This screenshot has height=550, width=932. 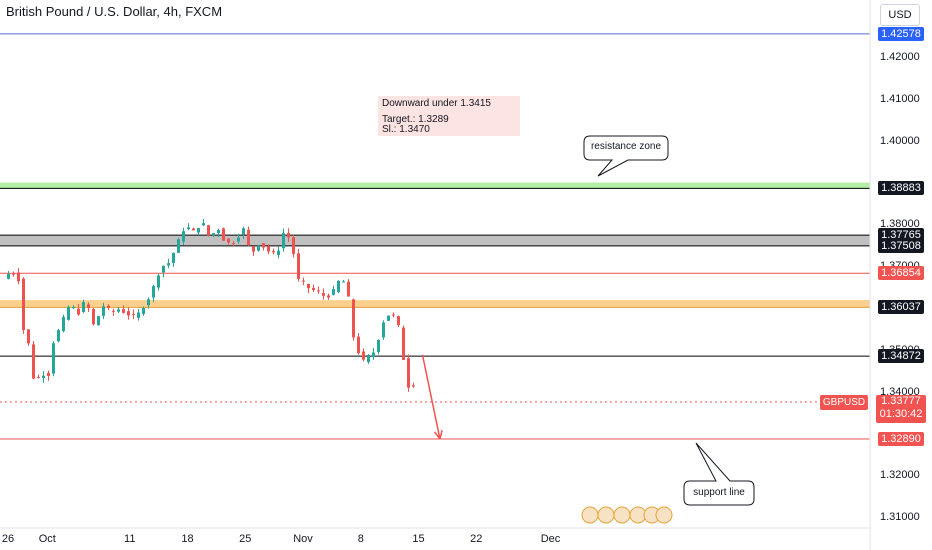 I want to click on symbol-tag: GBPUSD, so click(x=844, y=402).